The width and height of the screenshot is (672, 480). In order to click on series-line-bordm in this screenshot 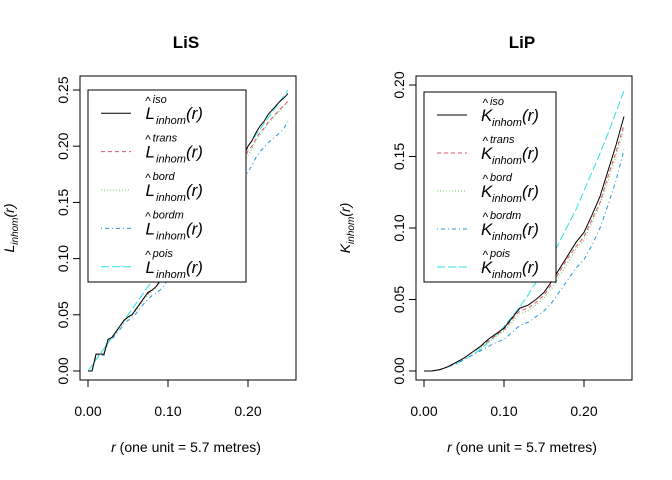, I will do `click(524, 260)`.